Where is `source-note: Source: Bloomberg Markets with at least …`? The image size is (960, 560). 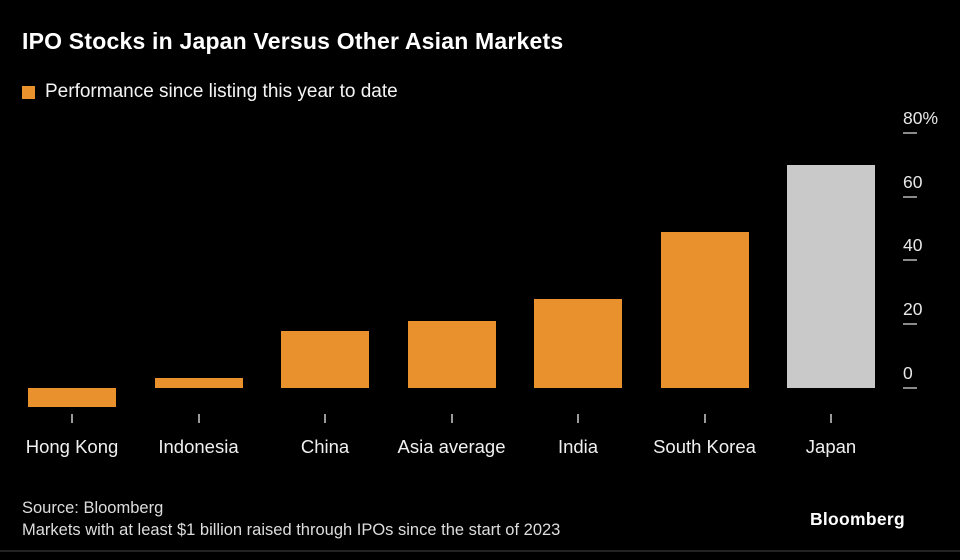 source-note: Source: Bloomberg Markets with at least … is located at coordinates (291, 519).